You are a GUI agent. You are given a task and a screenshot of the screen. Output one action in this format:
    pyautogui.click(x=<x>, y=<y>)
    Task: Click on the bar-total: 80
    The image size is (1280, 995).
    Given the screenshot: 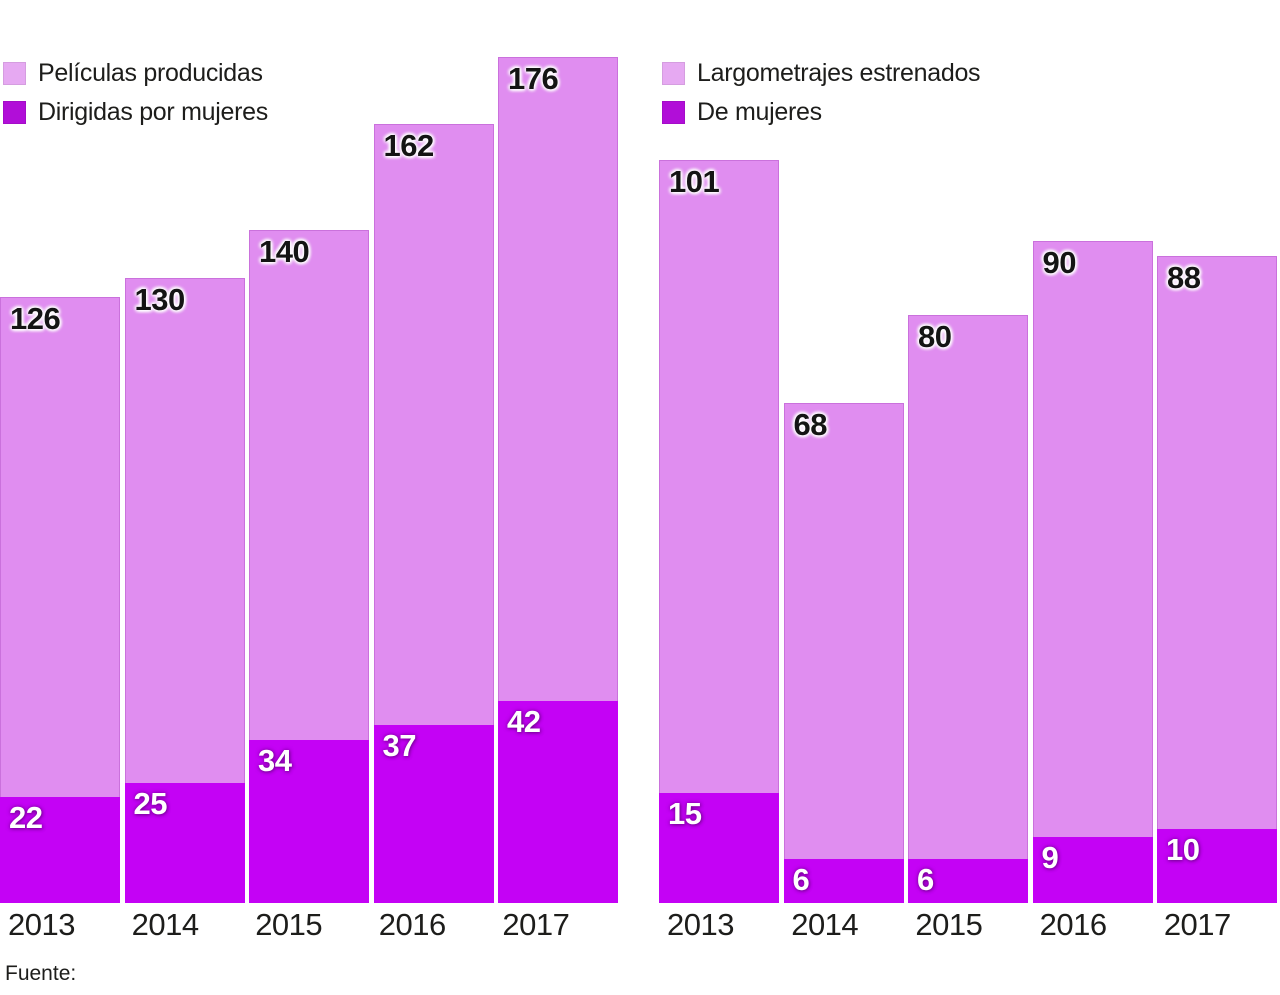 What is the action you would take?
    pyautogui.click(x=968, y=608)
    